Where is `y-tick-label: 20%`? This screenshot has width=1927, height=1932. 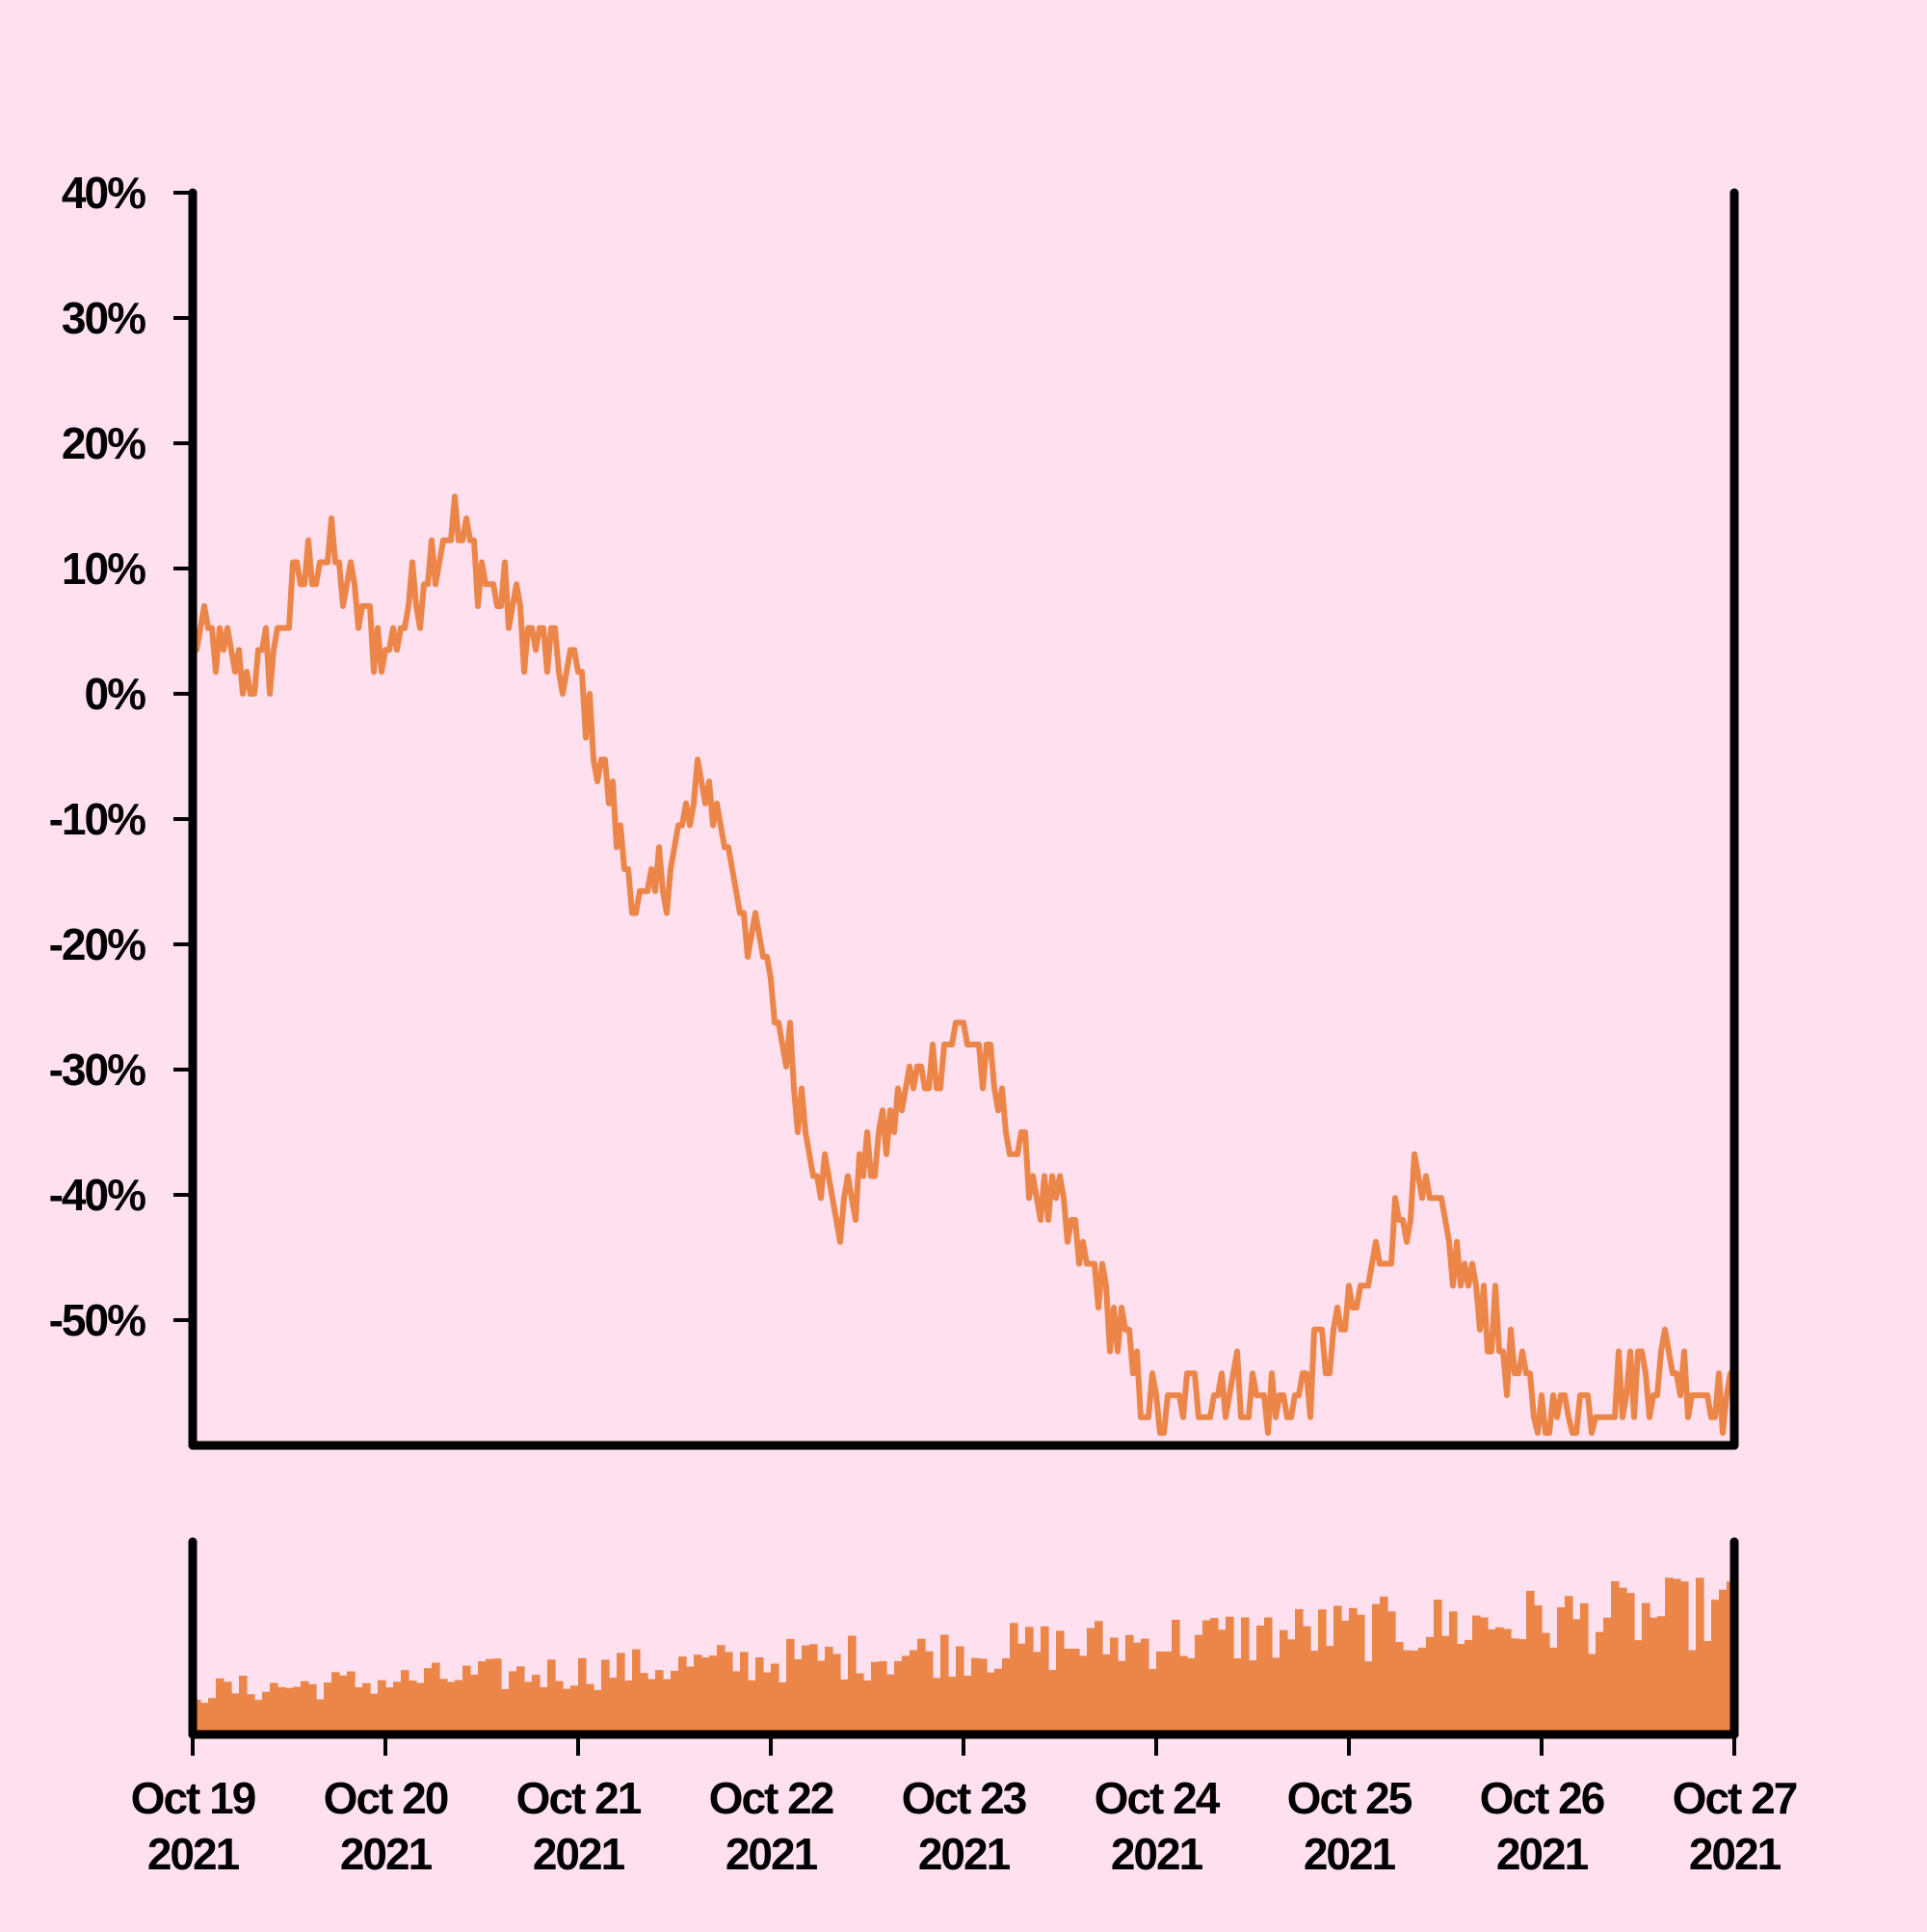
y-tick-label: 20% is located at coordinates (104, 443).